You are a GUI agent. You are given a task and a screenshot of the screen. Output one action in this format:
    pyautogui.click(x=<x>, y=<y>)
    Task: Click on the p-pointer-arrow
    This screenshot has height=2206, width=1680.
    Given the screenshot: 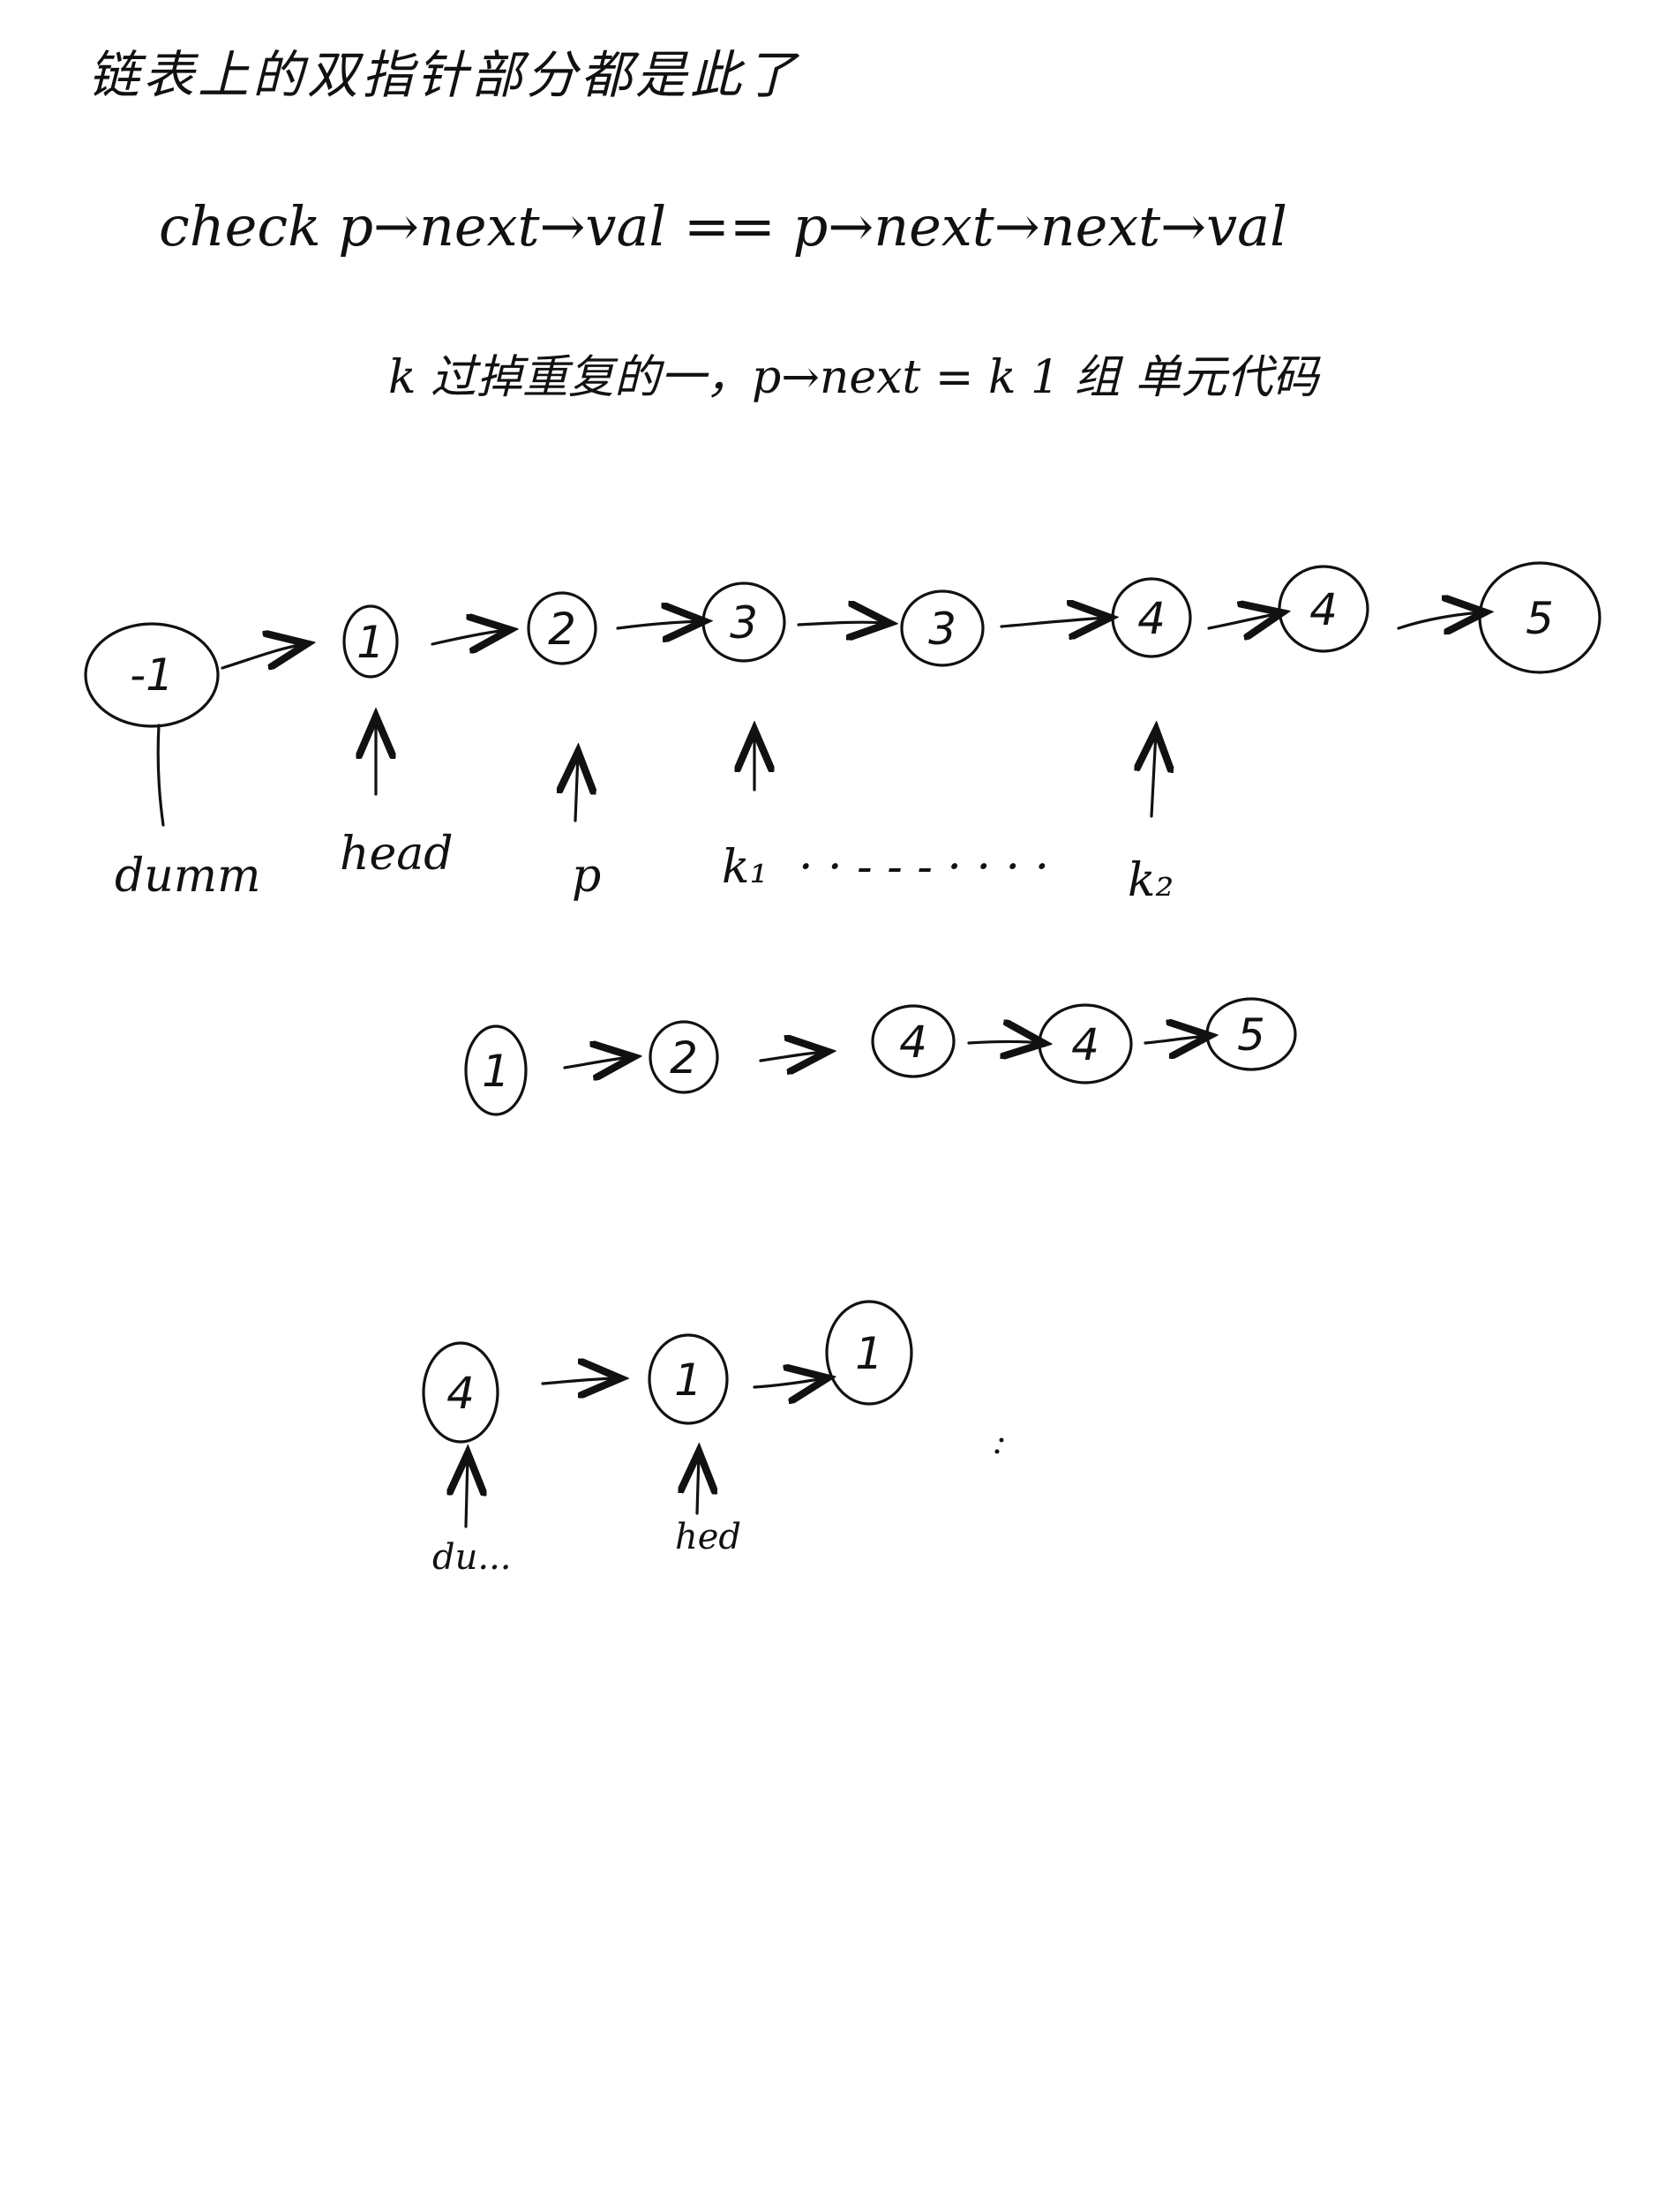 What is the action you would take?
    pyautogui.click(x=576, y=788)
    